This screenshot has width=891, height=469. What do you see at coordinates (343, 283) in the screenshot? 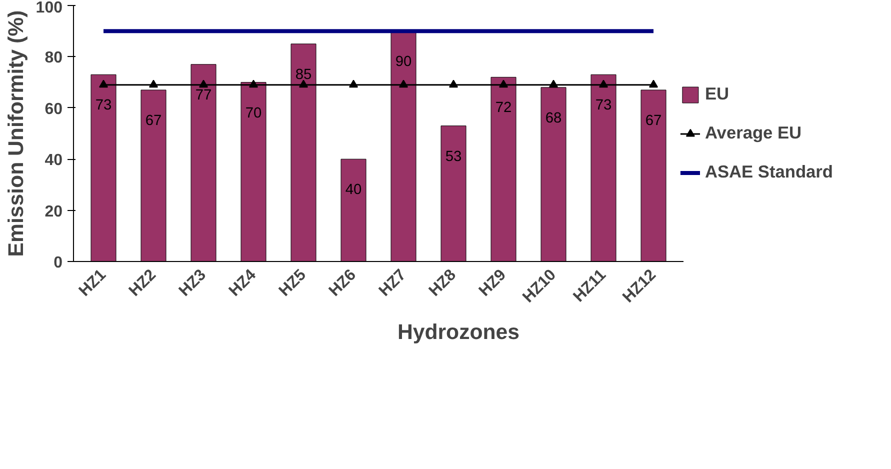
I see `x-tick-label: HZ6` at bounding box center [343, 283].